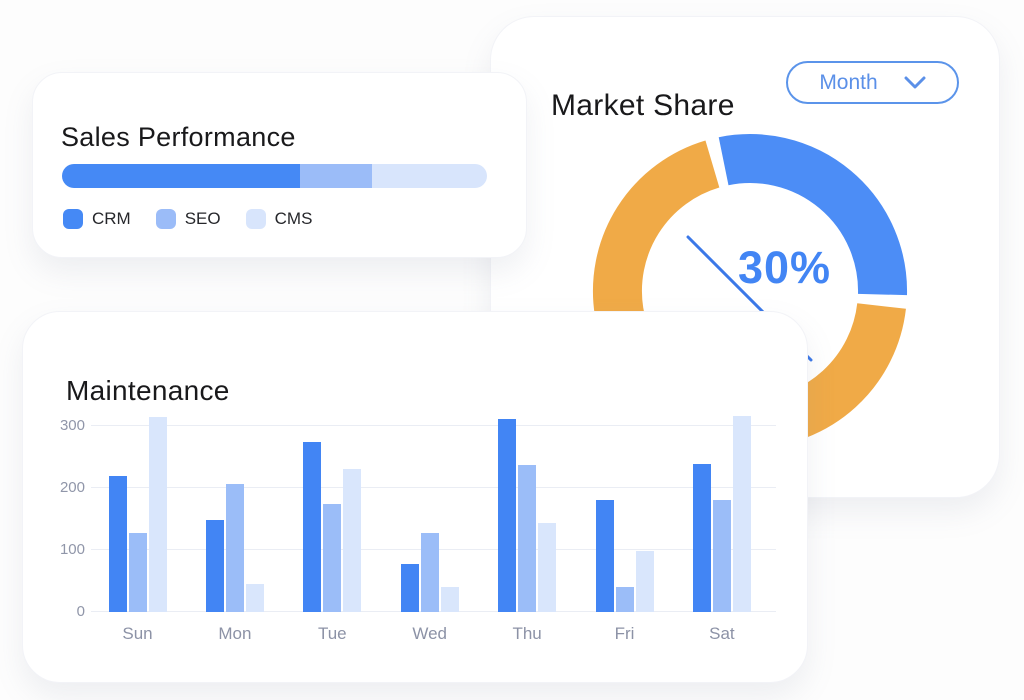  I want to click on bar-group-sun, so click(137, 514).